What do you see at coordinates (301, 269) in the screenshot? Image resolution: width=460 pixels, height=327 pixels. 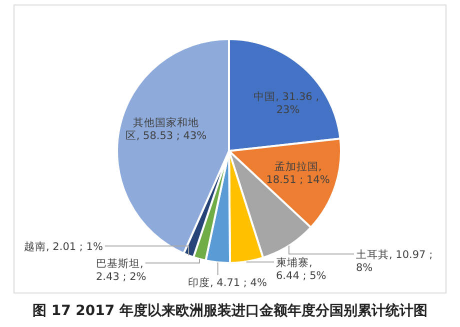 I see `slice-label: 柬埔寨, 6.44 ; 5%` at bounding box center [301, 269].